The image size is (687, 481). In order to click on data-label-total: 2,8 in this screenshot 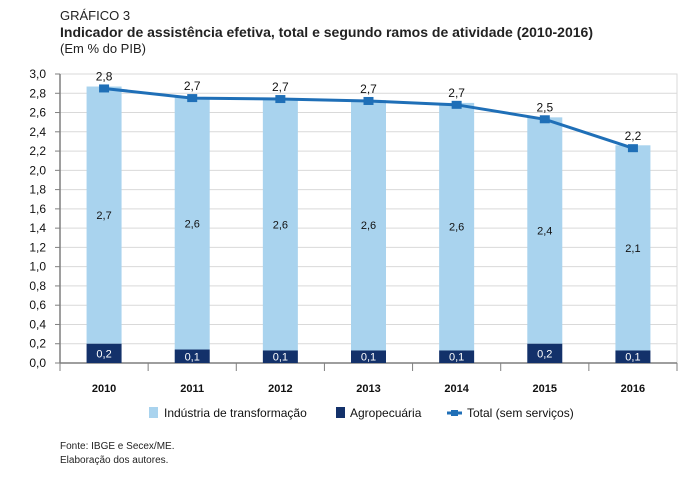, I will do `click(104, 76)`.